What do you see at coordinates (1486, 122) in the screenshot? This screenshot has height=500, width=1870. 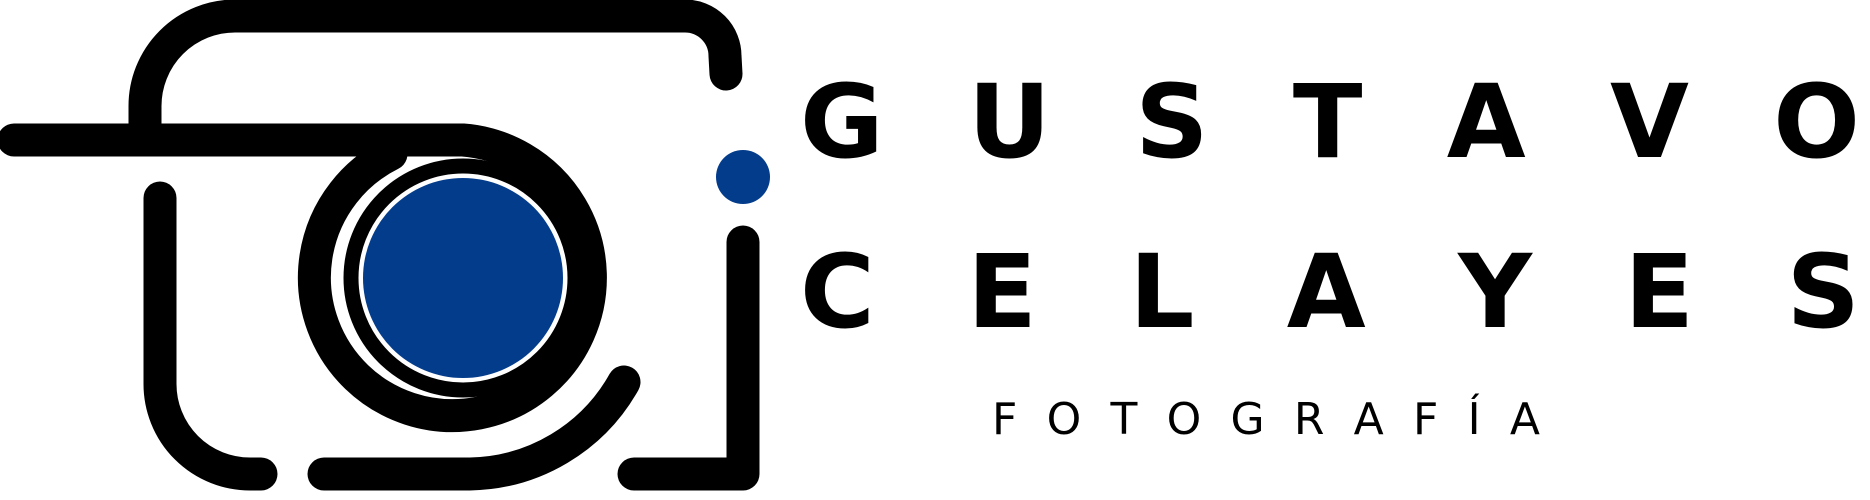 I see `brand-name-first-letter: A` at bounding box center [1486, 122].